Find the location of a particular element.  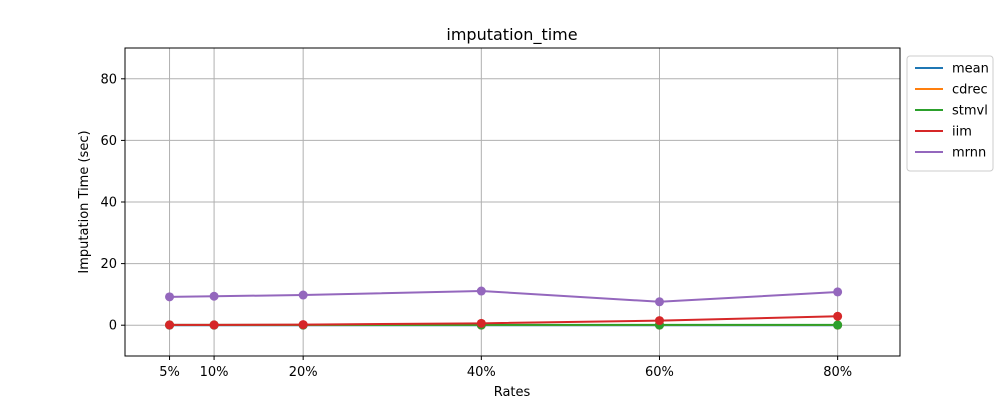

y-axis-label: Imputation Time (sec) is located at coordinates (84, 201).